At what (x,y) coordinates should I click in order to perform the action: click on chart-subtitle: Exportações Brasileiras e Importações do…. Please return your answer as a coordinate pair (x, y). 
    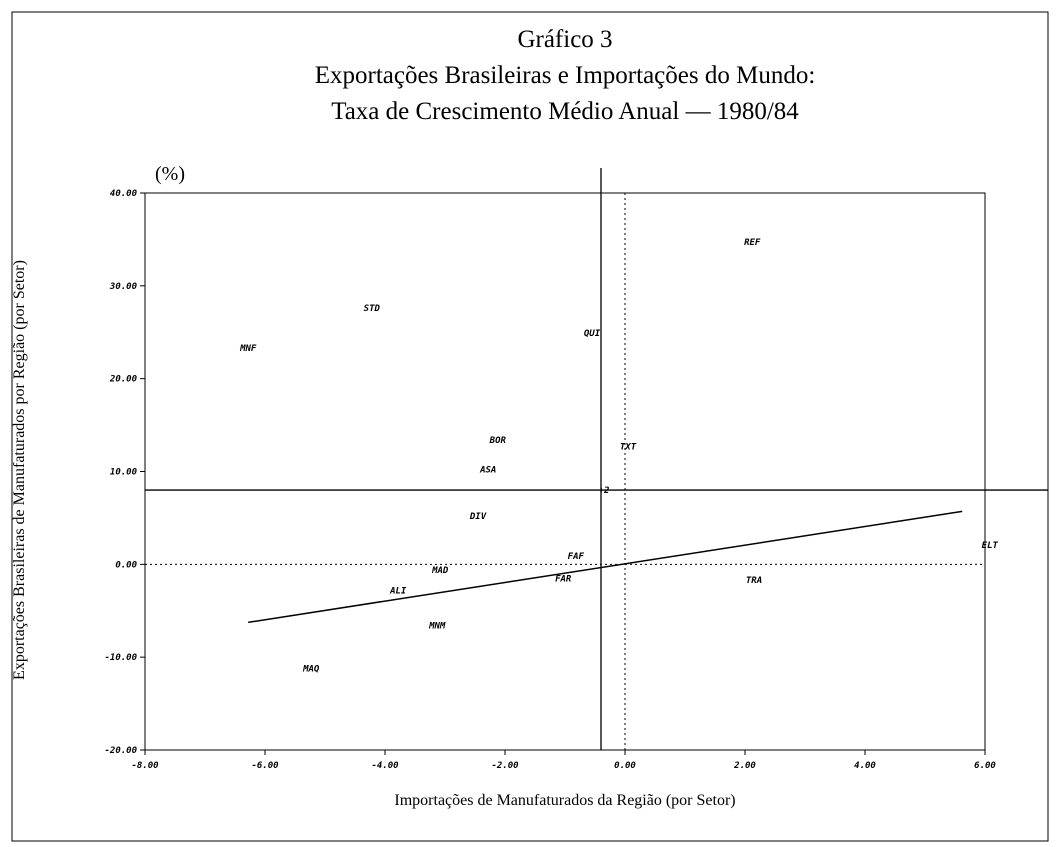
    Looking at the image, I should click on (565, 75).